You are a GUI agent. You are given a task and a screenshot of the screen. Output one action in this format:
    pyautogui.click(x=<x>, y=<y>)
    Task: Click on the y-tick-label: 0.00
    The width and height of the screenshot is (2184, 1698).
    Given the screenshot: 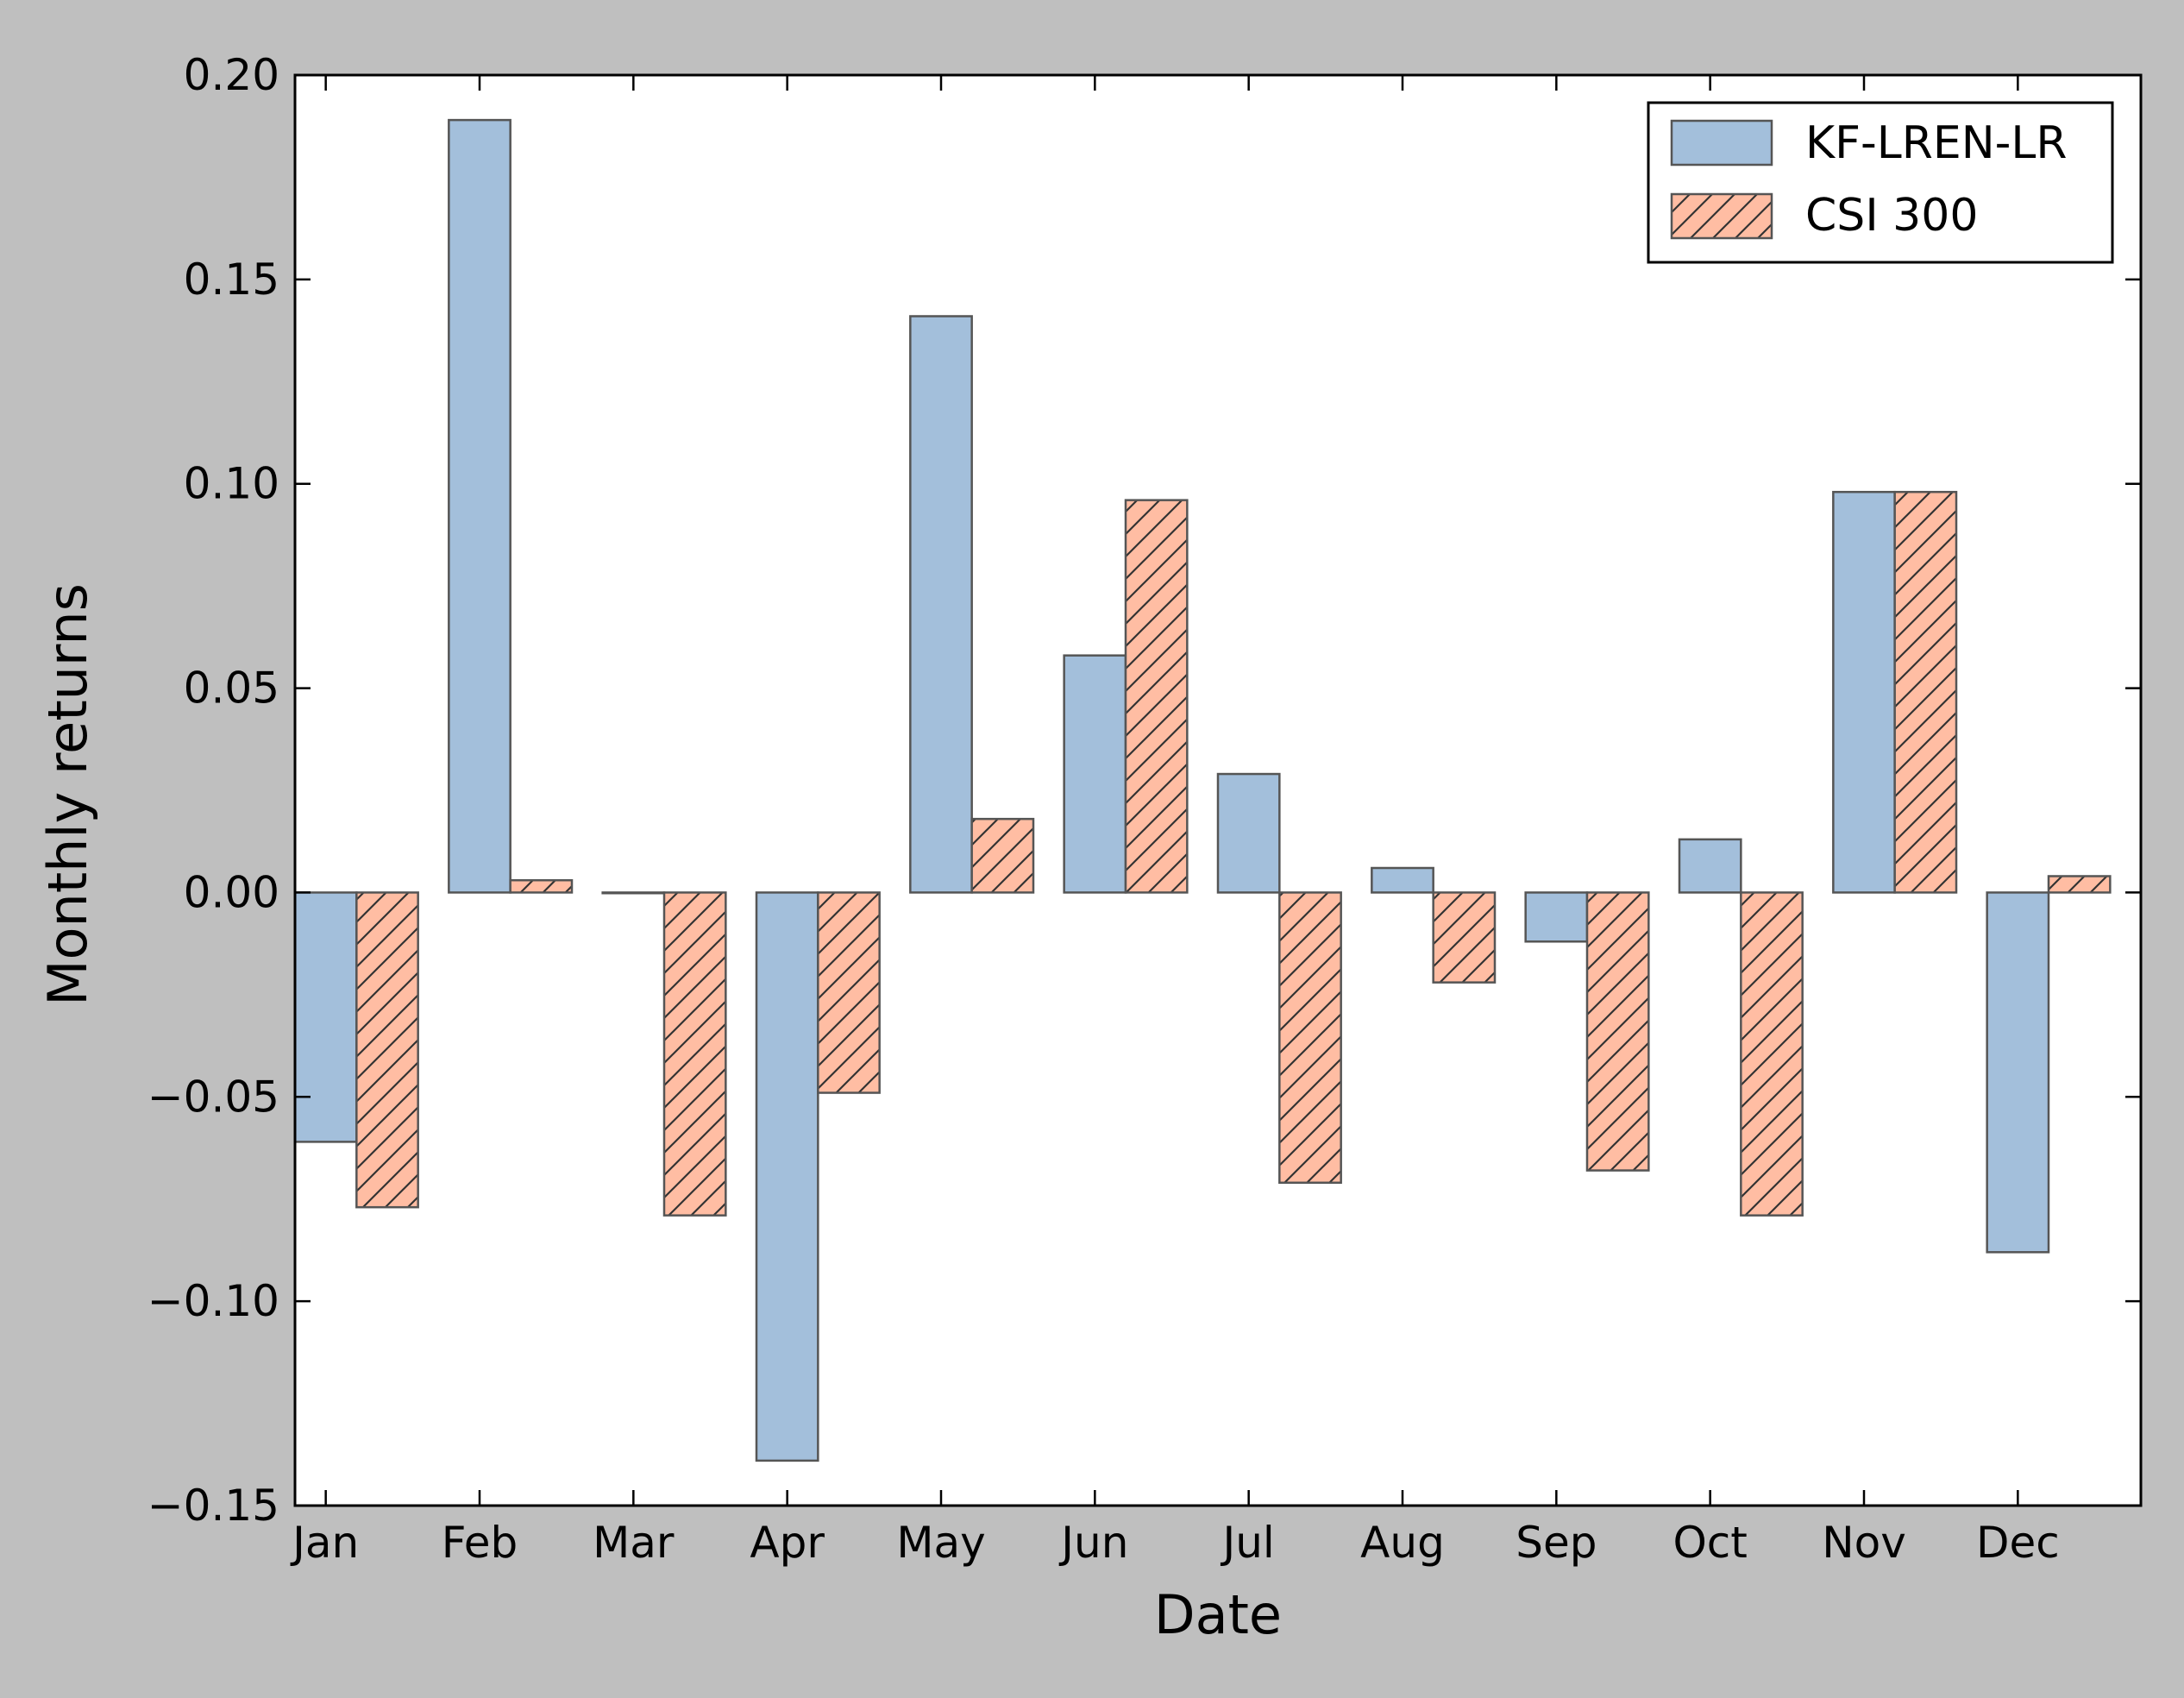 What is the action you would take?
    pyautogui.click(x=232, y=892)
    